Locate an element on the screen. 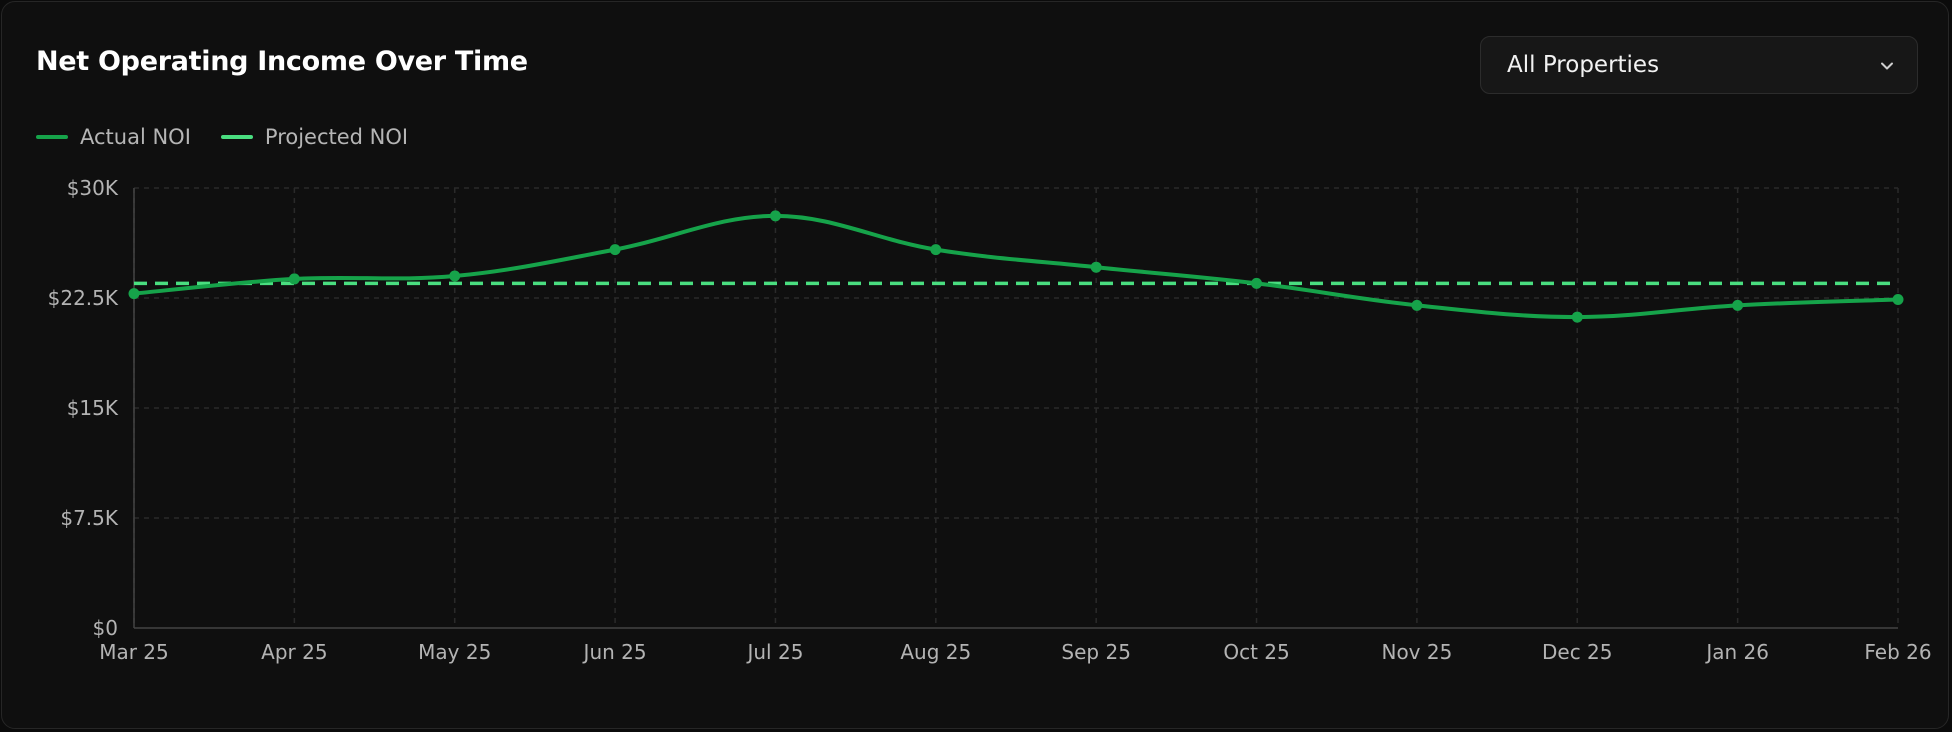  legend-swatch-actual is located at coordinates (52, 137).